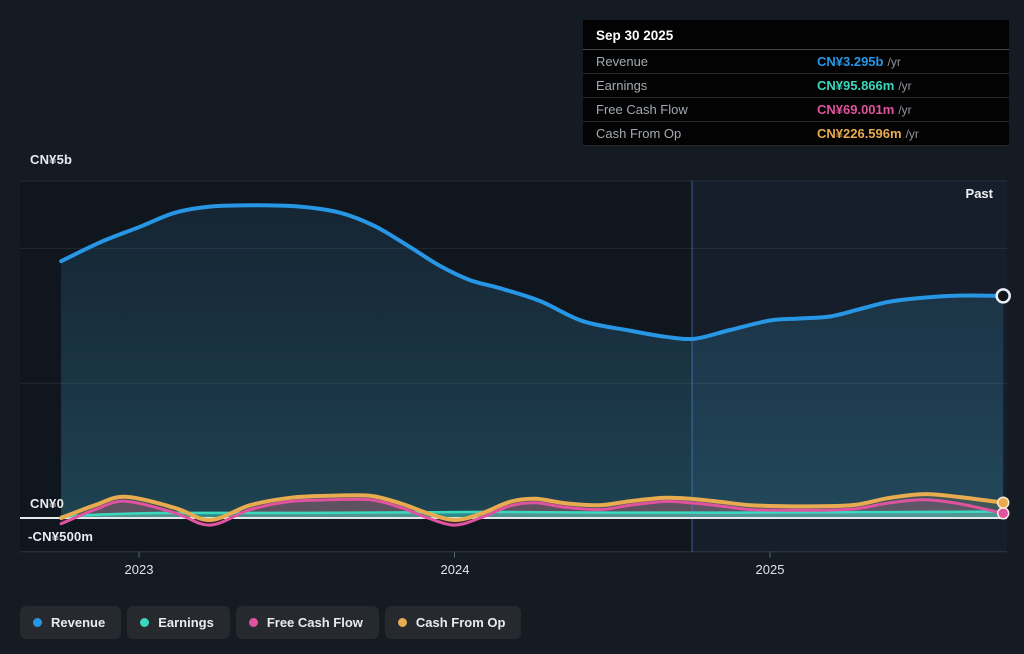 Image resolution: width=1024 pixels, height=654 pixels. What do you see at coordinates (314, 622) in the screenshot?
I see `legend-label: Free Cash Flow` at bounding box center [314, 622].